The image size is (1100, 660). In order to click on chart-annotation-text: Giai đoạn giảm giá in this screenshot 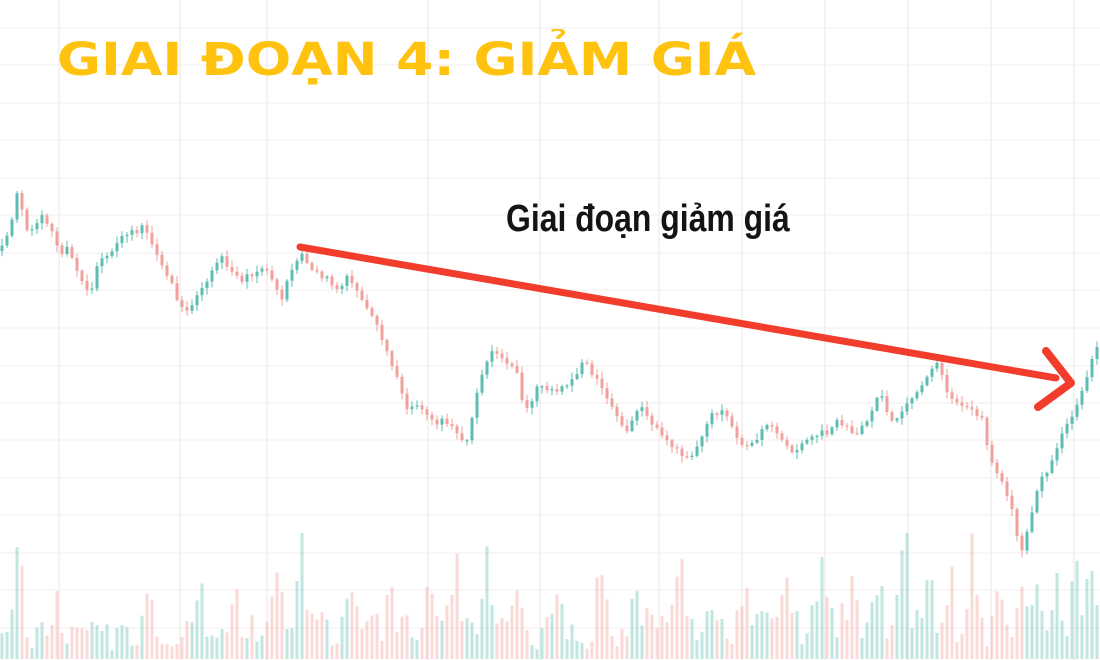, I will do `click(648, 219)`.